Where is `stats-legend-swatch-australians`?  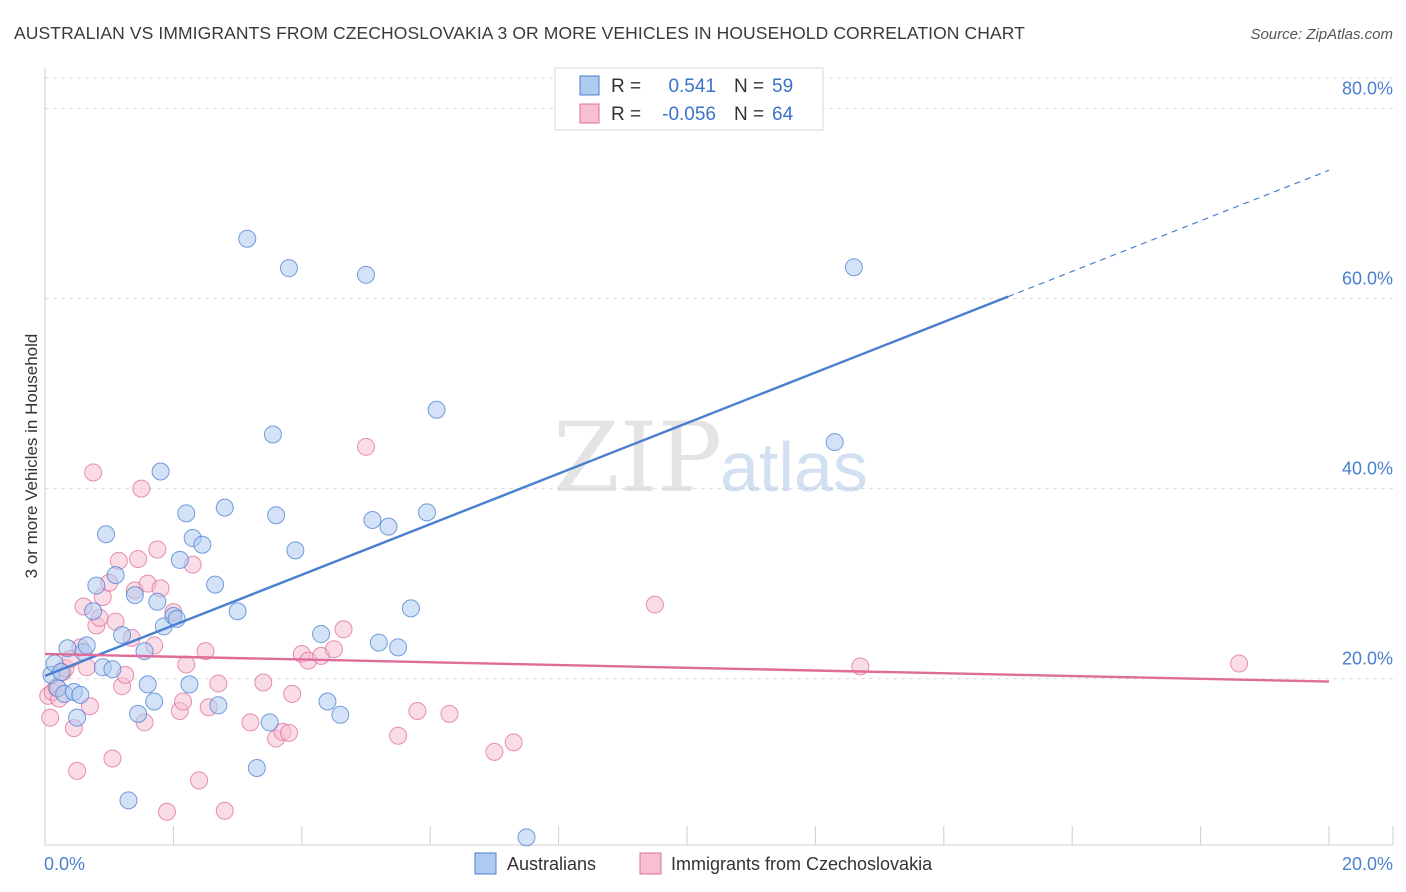
stats-legend-swatch-australians is located at coordinates (589, 85).